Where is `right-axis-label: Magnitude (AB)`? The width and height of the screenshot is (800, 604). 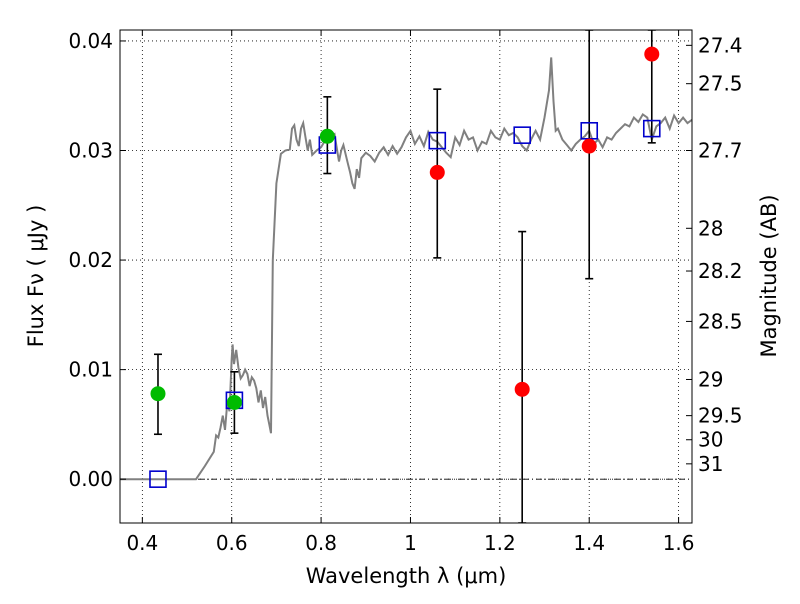 right-axis-label: Magnitude (AB) is located at coordinates (769, 275).